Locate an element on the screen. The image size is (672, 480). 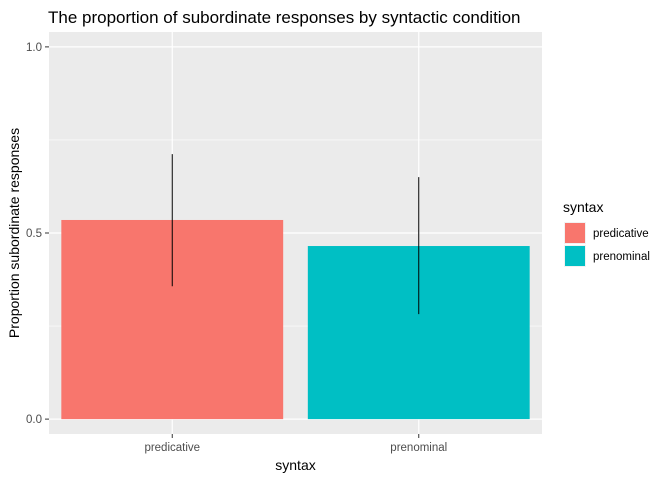
legend-title: syntax is located at coordinates (583, 207).